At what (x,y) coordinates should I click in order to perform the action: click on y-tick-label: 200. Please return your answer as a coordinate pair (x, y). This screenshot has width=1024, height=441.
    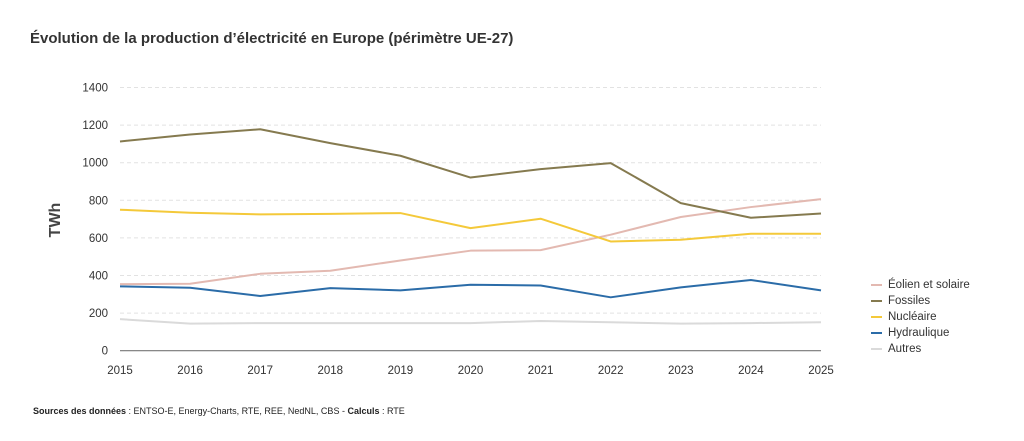
    Looking at the image, I should click on (98, 314).